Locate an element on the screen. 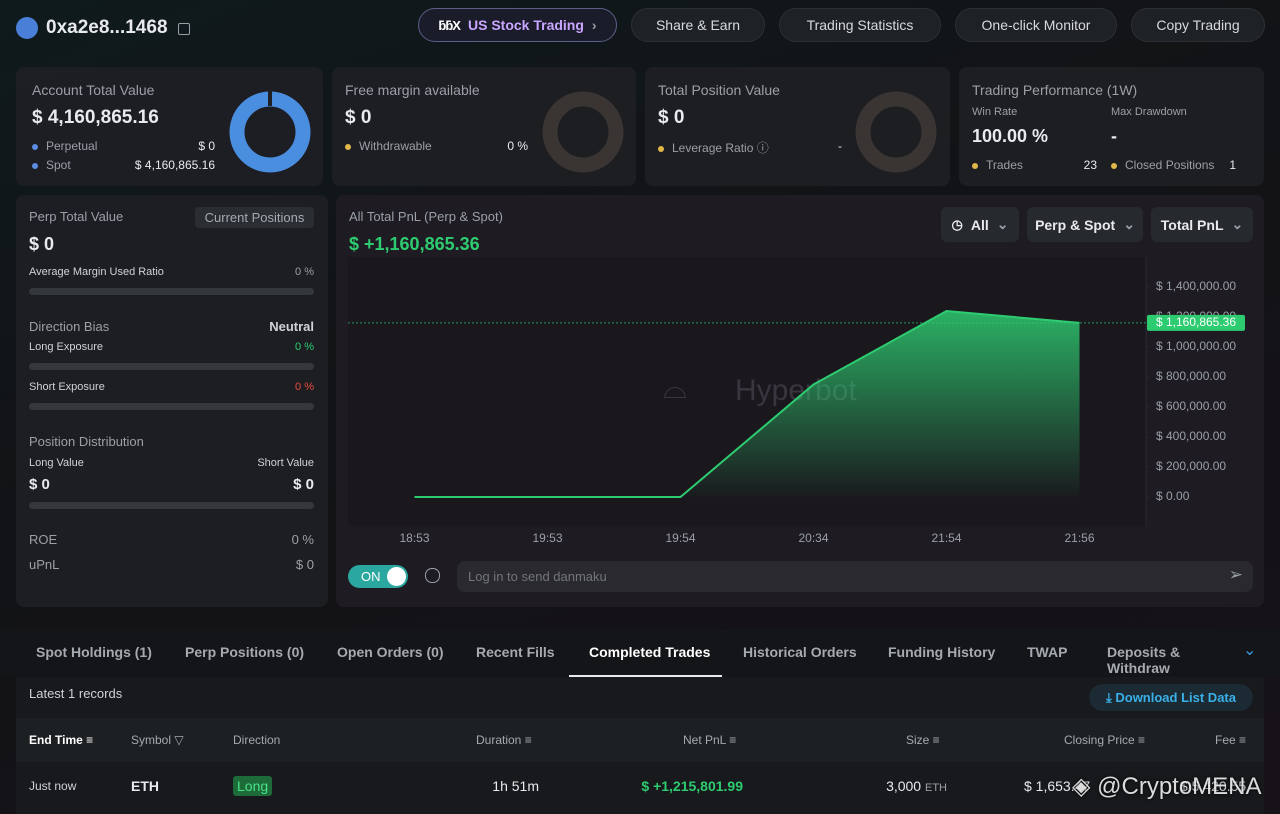  card-title: Free margin available is located at coordinates (412, 90).